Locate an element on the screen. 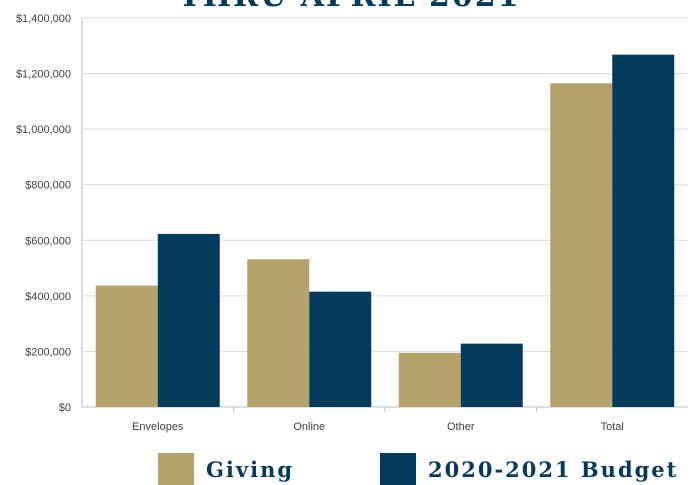 The height and width of the screenshot is (485, 699). y-tick-label: $1,200,000 is located at coordinates (43, 75).